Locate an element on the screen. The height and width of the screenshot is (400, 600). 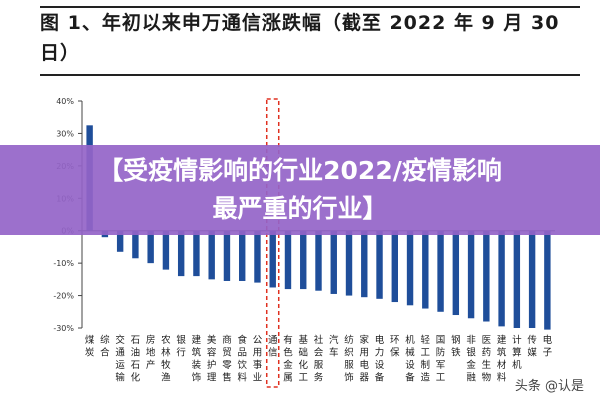
x-tick-char: 装 is located at coordinates (197, 365).